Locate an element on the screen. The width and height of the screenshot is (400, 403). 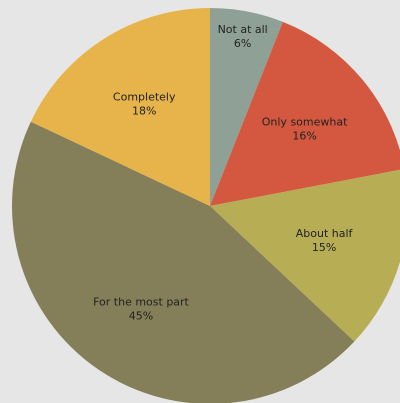
slice-value-only-somewhat: 16% is located at coordinates (304, 136).